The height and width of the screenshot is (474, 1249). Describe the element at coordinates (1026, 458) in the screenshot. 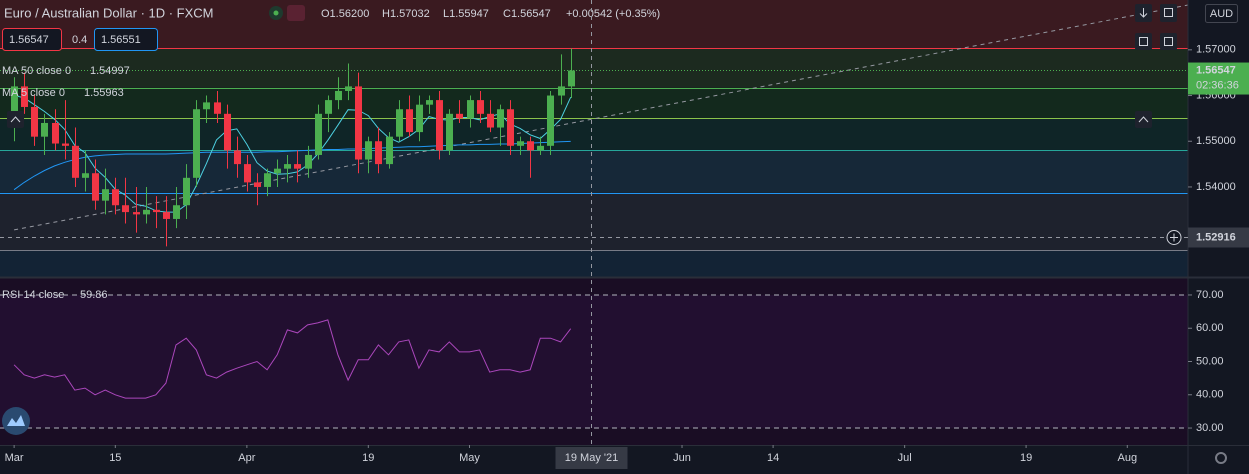

I see `x-tick-label: 19` at that location.